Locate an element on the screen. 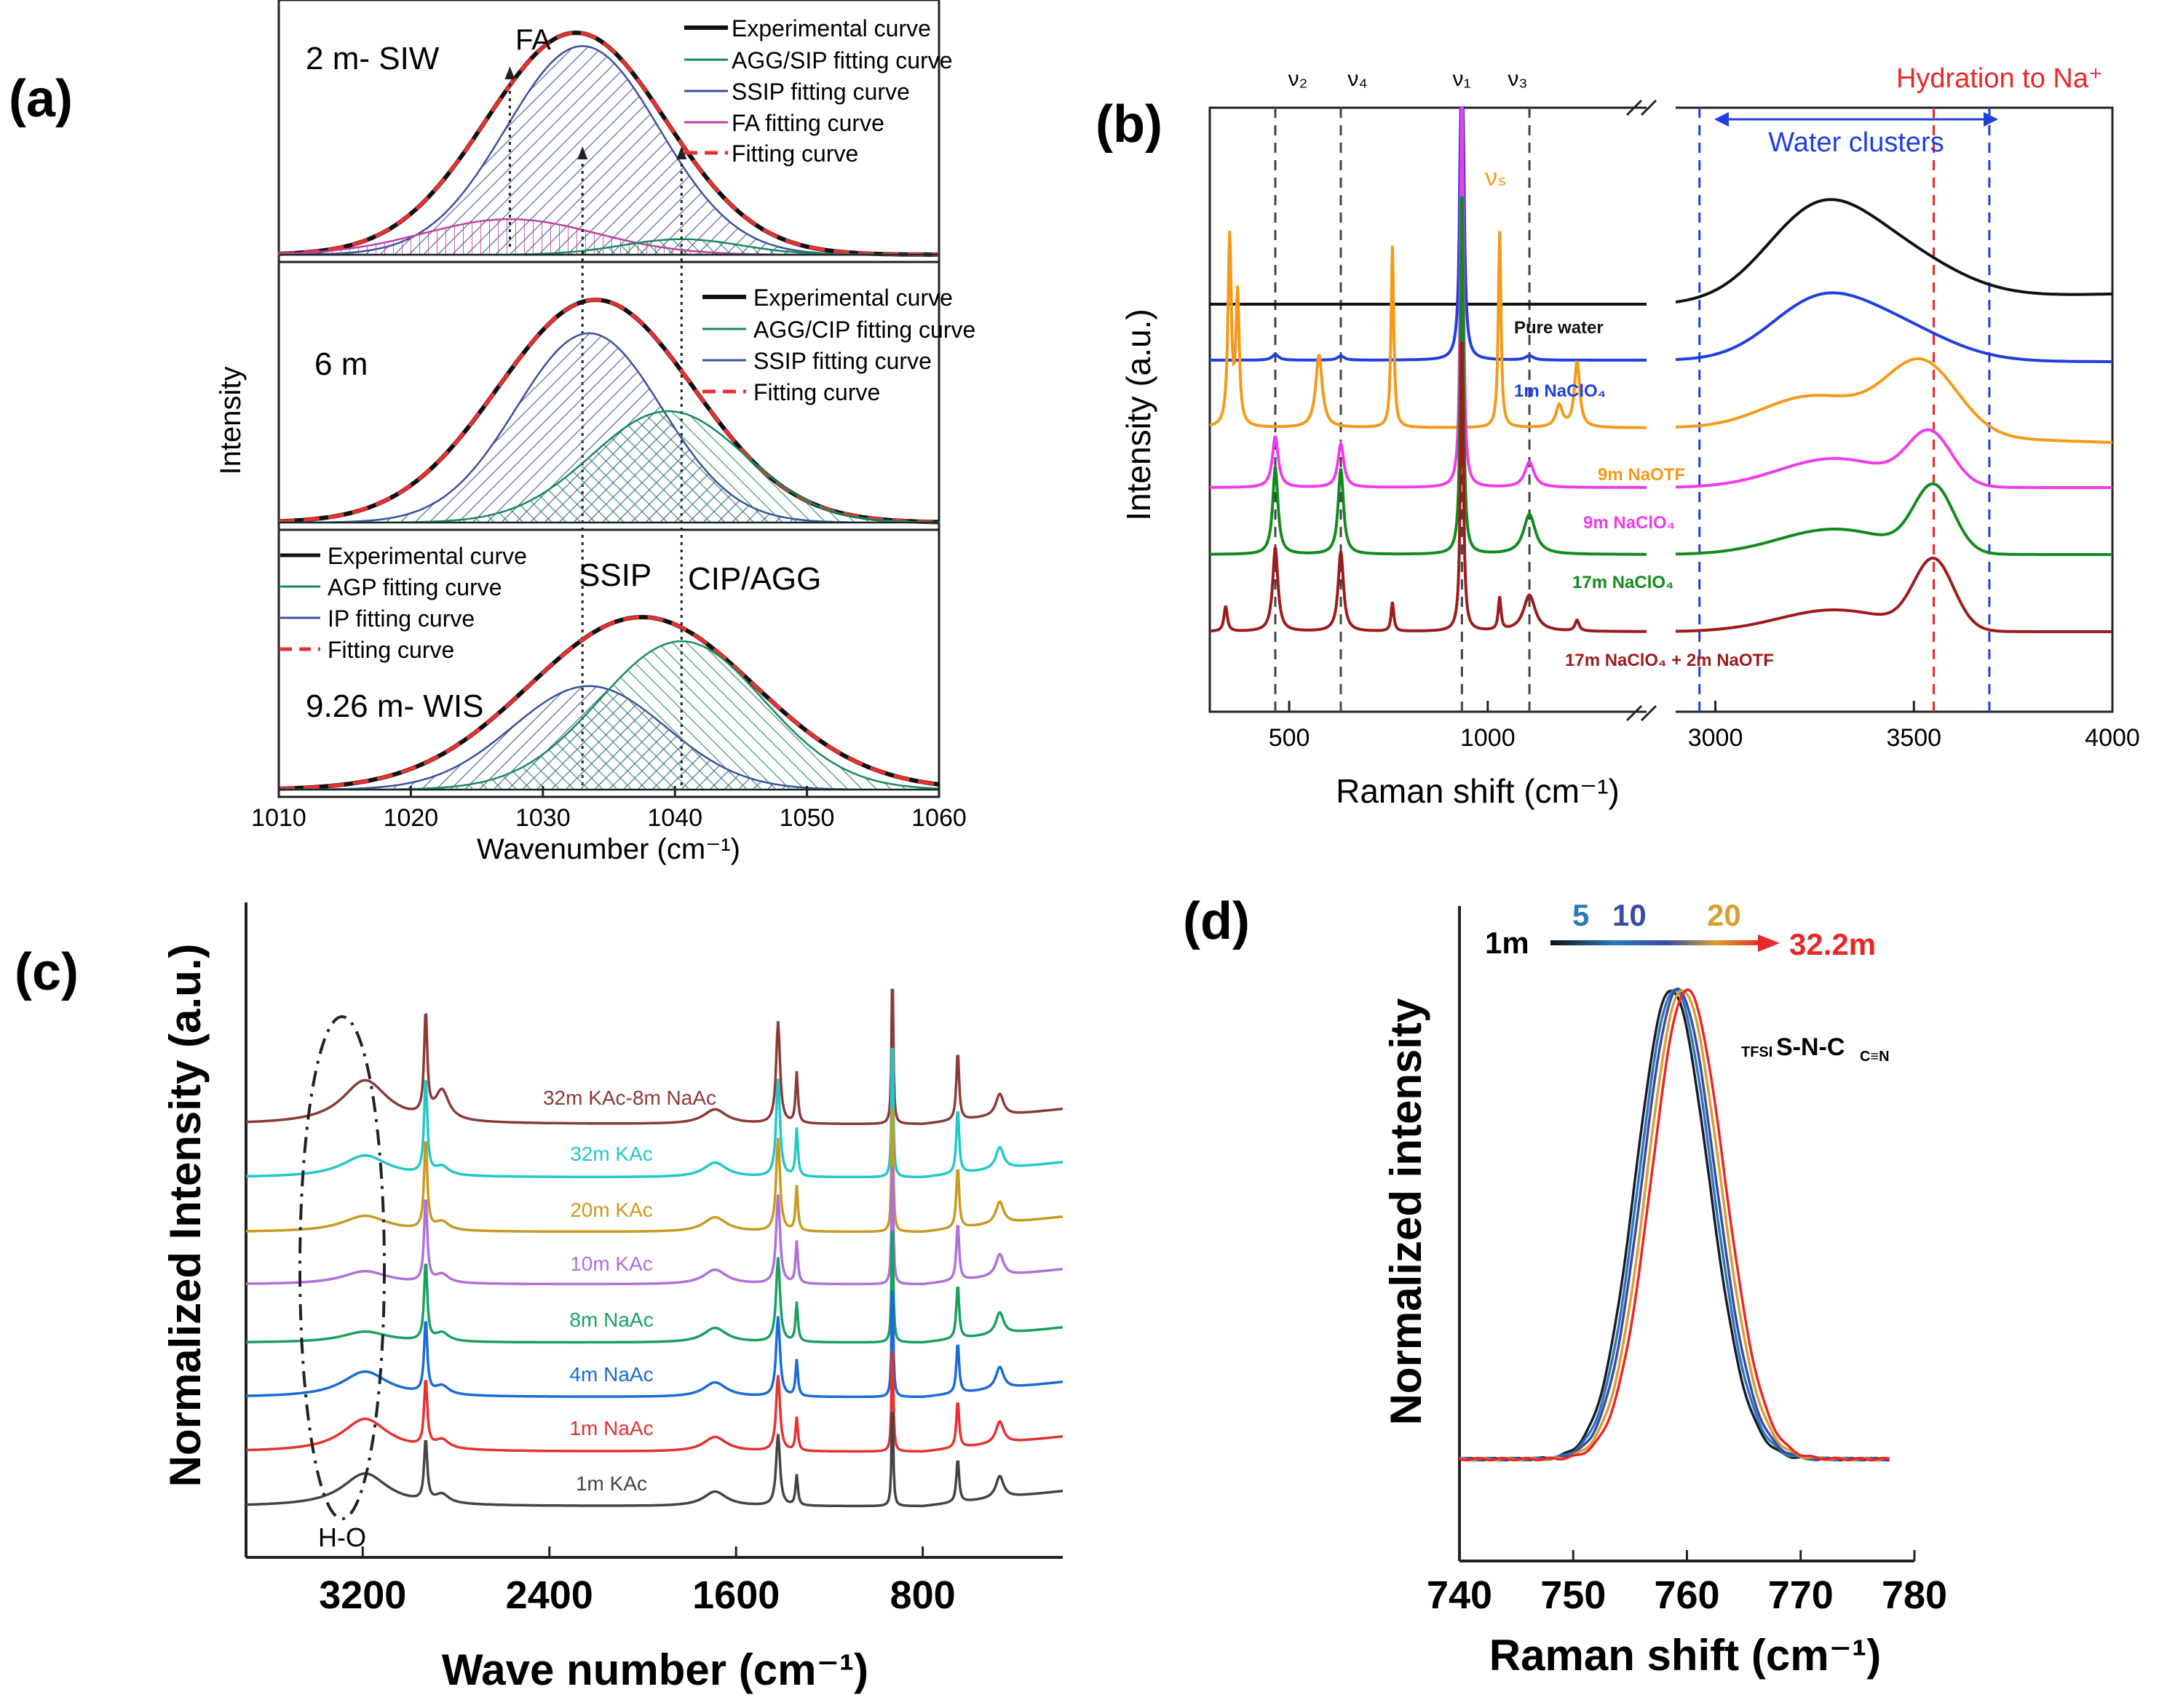  panel-d-x-label: Raman shift (cm⁻¹) is located at coordinates (1685, 1655).